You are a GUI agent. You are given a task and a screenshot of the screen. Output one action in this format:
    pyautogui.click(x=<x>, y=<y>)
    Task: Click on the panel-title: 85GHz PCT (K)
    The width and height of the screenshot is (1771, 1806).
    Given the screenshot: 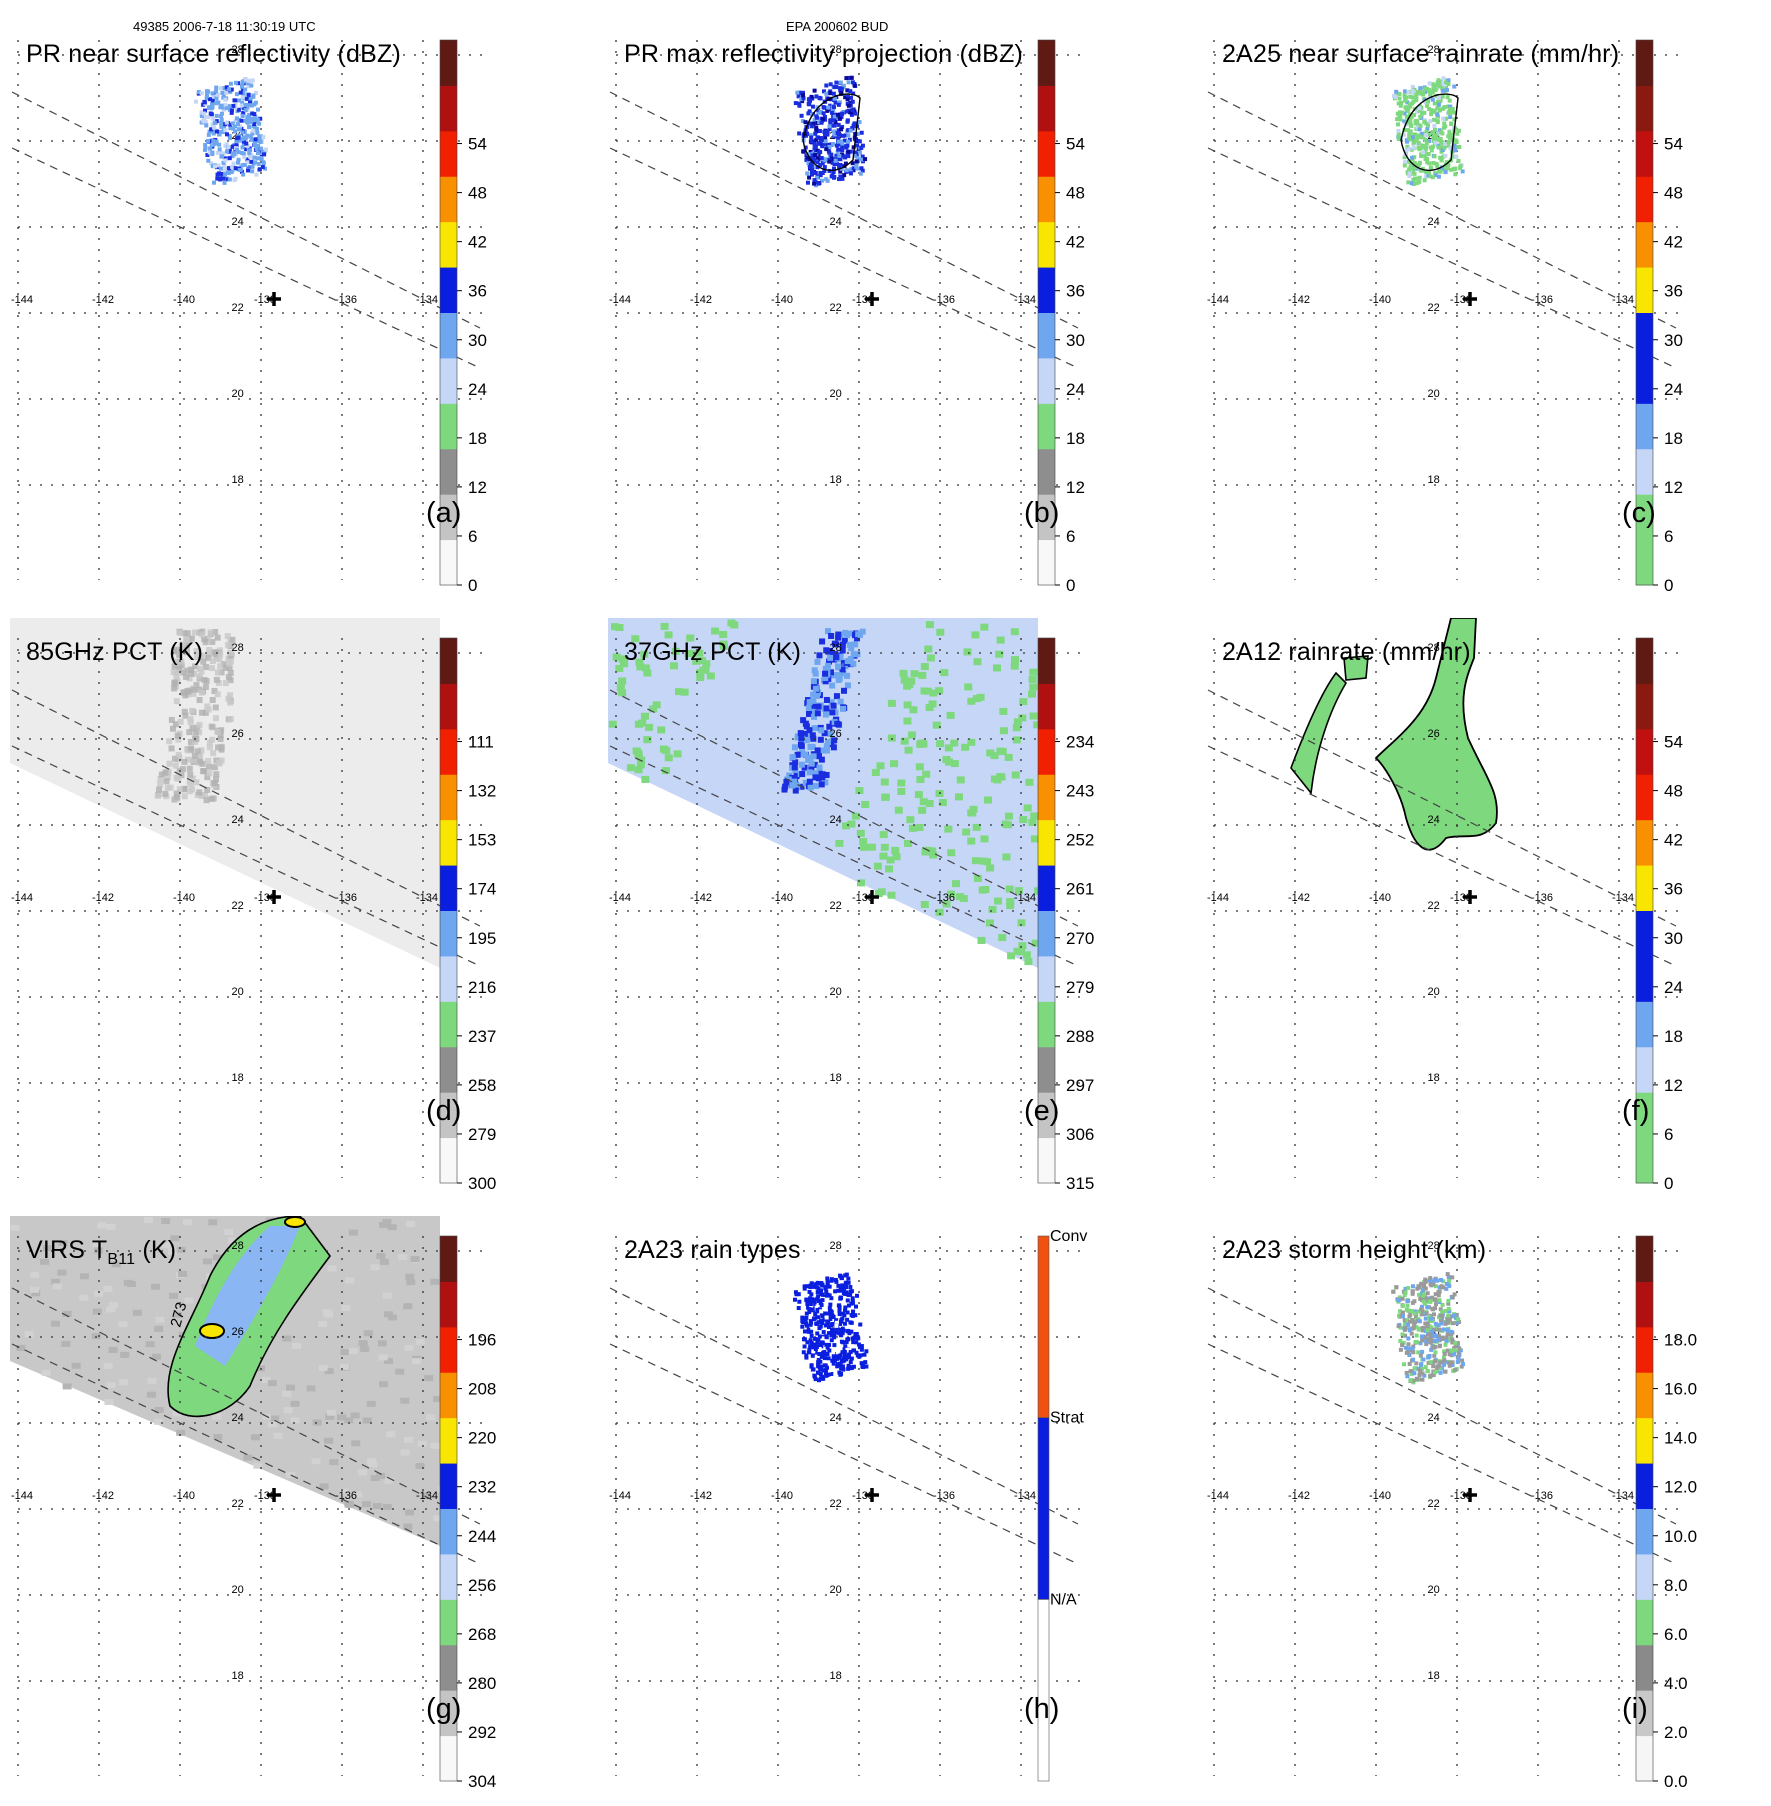 What is the action you would take?
    pyautogui.click(x=115, y=652)
    